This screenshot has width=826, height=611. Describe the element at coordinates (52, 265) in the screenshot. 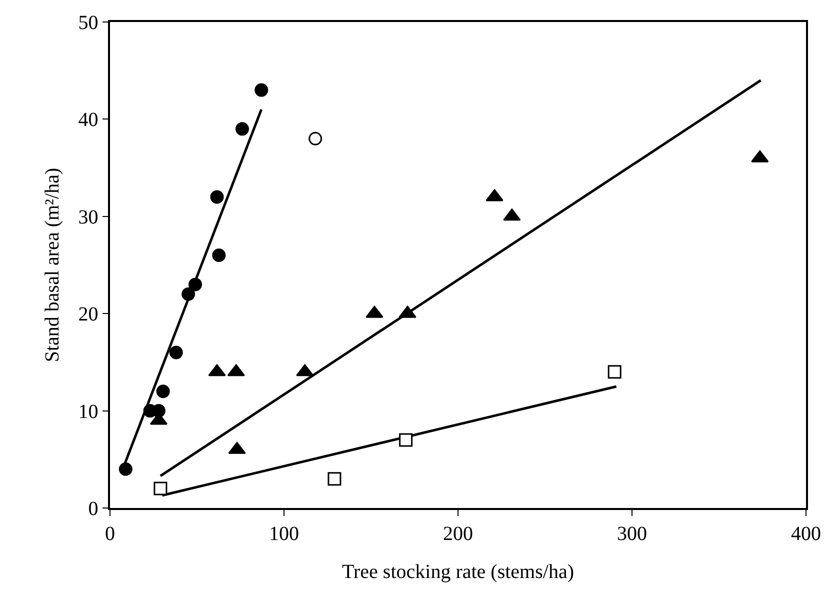

I see `y-axis-title: Stand basal area (m²/ha)` at that location.